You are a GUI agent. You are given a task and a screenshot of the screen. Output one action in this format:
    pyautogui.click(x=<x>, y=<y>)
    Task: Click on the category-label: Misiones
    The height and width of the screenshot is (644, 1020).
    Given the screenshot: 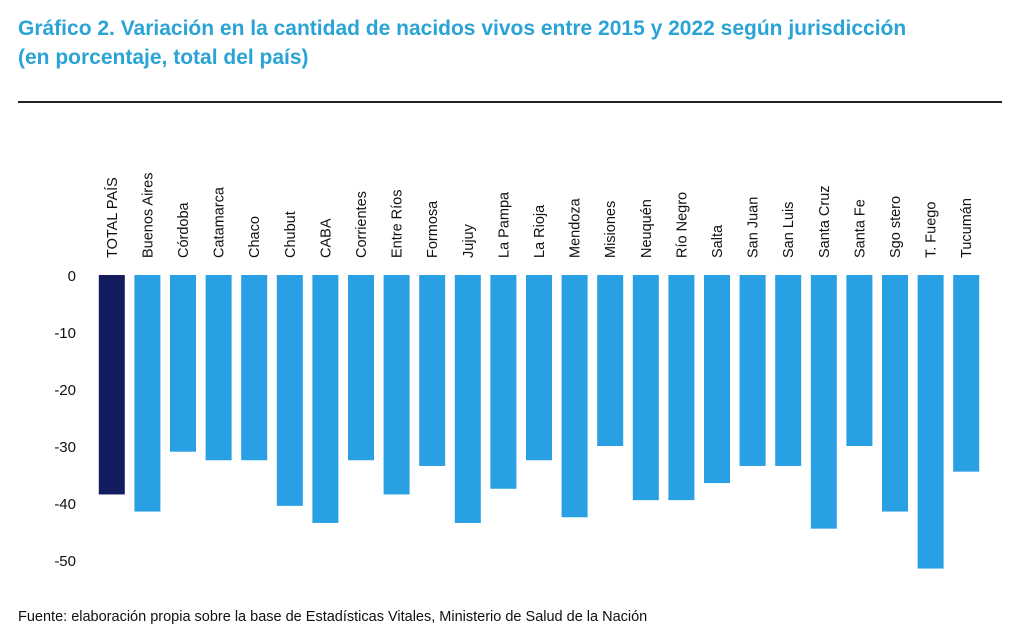 What is the action you would take?
    pyautogui.click(x=611, y=229)
    